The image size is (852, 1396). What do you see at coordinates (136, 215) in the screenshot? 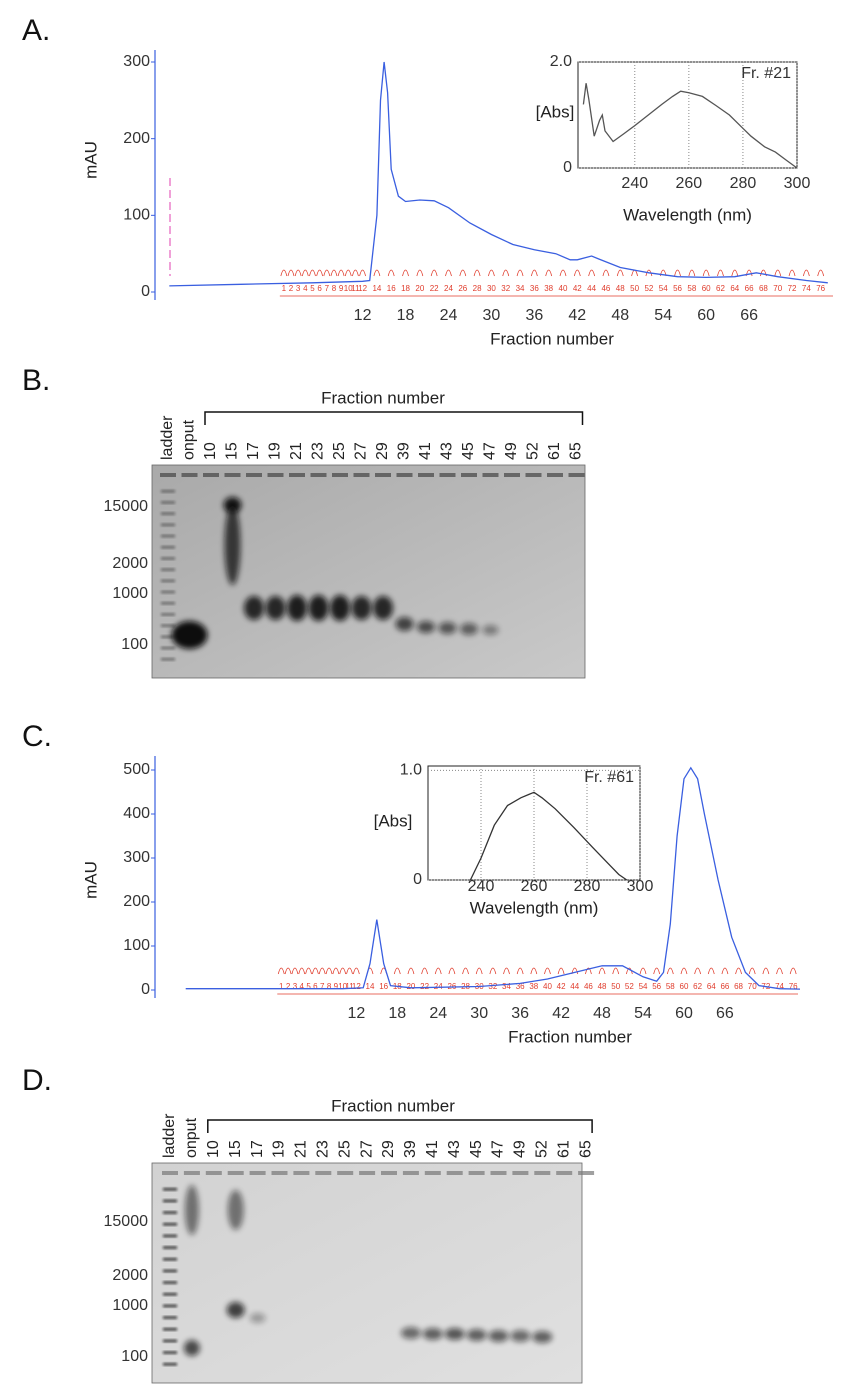
I see `y-tick-label: 100` at bounding box center [136, 215].